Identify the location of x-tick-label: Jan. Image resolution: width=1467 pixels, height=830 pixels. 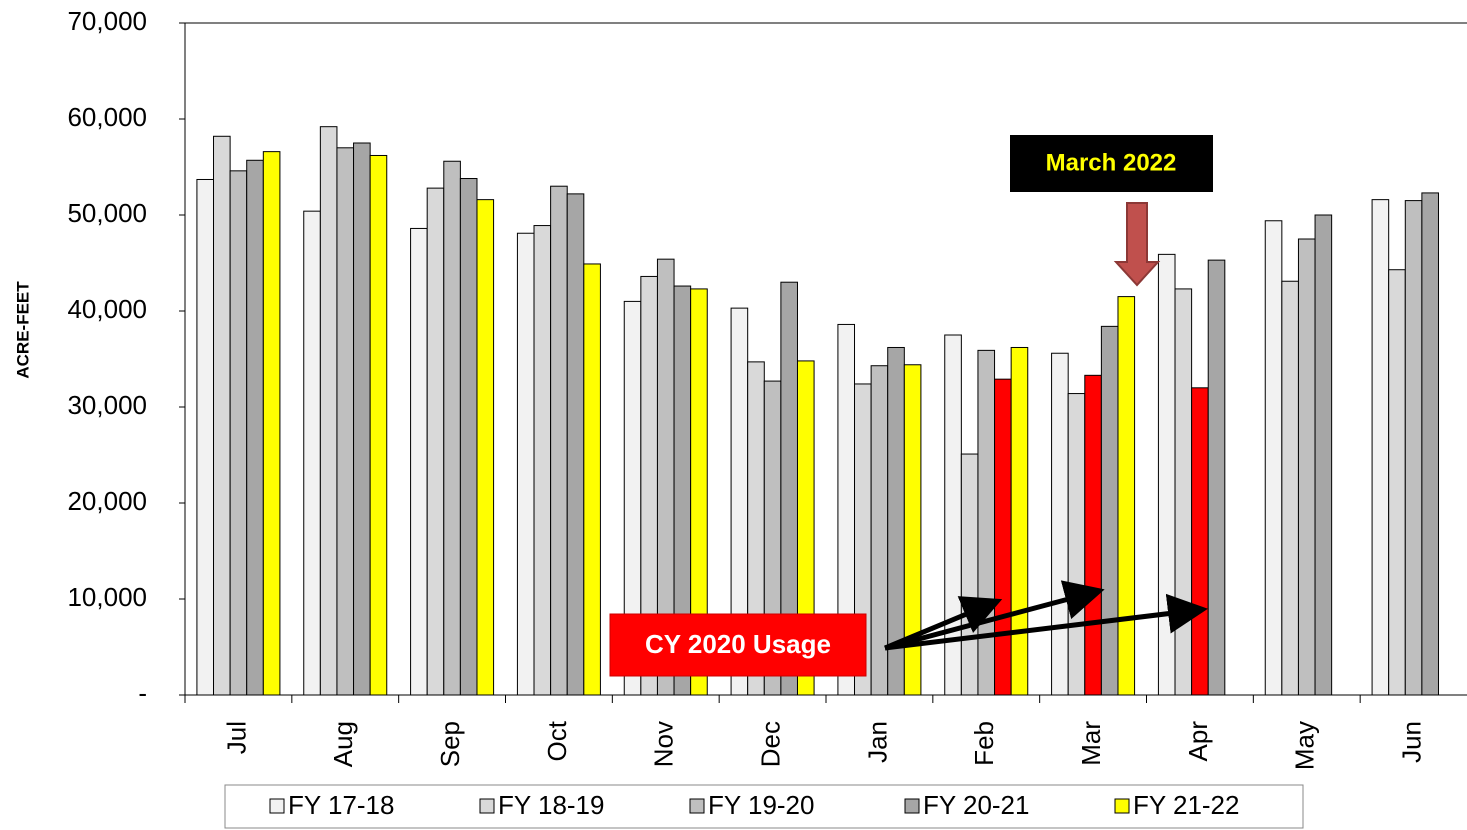
(877, 742).